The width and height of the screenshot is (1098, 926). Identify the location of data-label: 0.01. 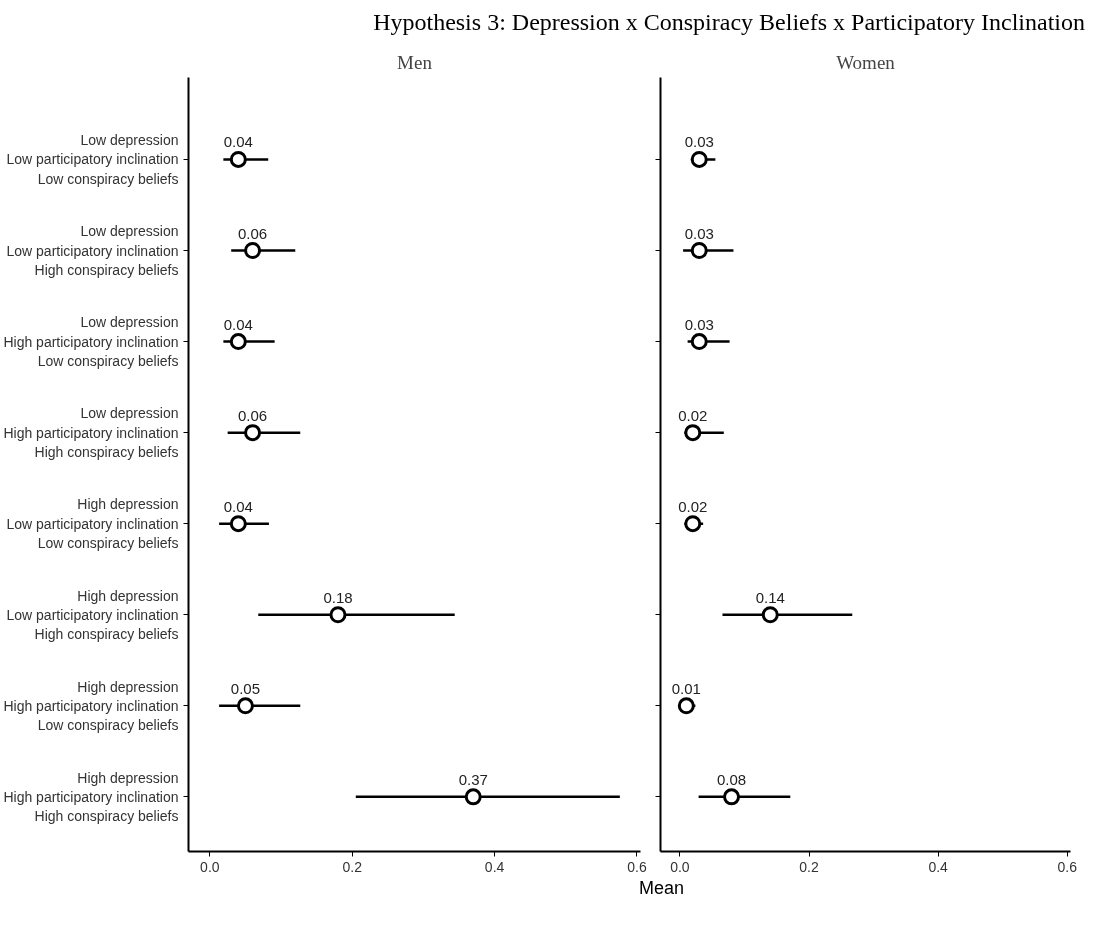
(686, 689).